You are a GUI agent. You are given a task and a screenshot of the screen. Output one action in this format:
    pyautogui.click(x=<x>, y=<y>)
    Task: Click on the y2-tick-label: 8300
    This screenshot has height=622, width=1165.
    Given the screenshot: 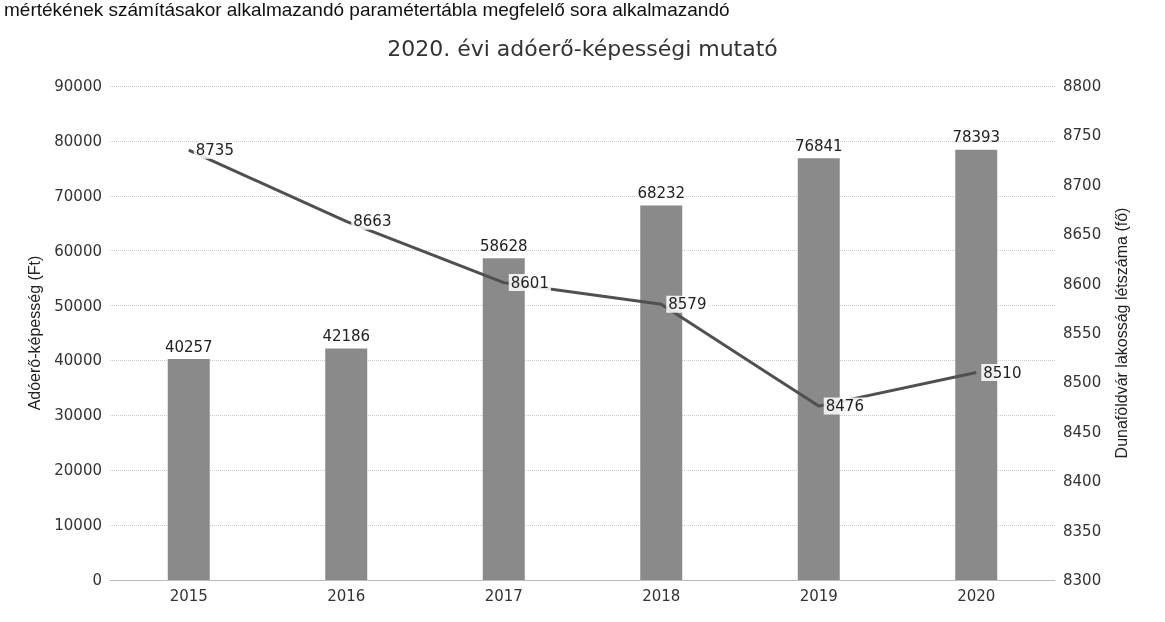 What is the action you would take?
    pyautogui.click(x=1082, y=580)
    